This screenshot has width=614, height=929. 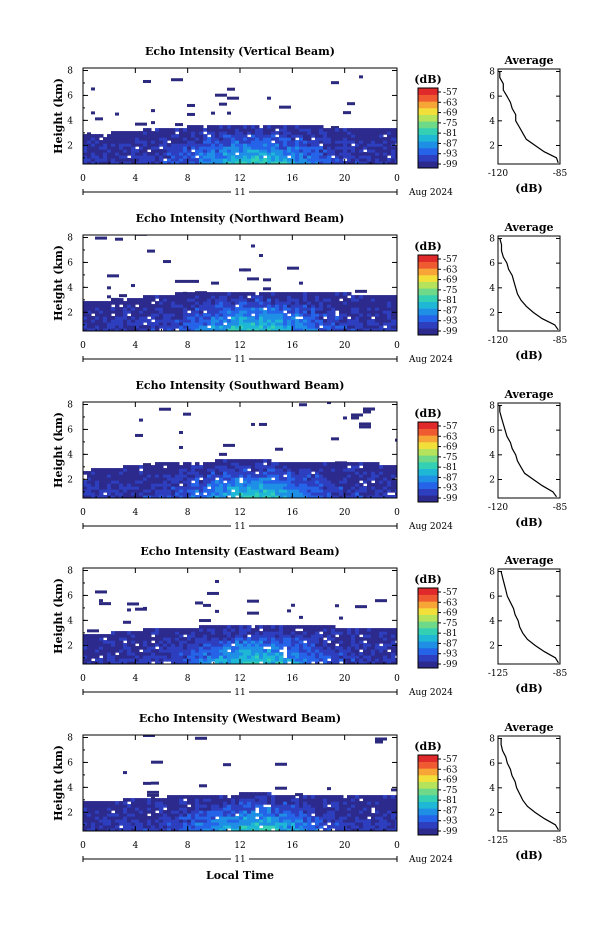 I want to click on colorbar-tick-label: -87, so click(x=450, y=644).